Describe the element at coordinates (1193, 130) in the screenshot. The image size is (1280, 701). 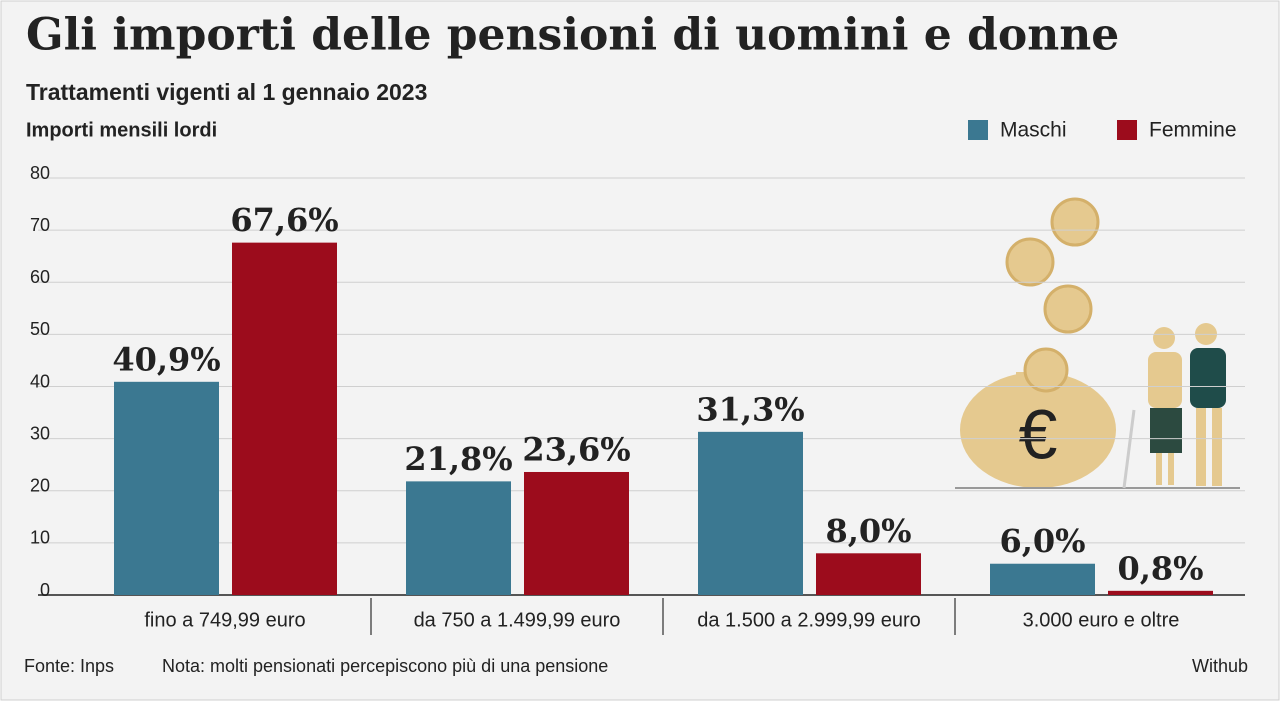
I see `legend-label: Femmine` at that location.